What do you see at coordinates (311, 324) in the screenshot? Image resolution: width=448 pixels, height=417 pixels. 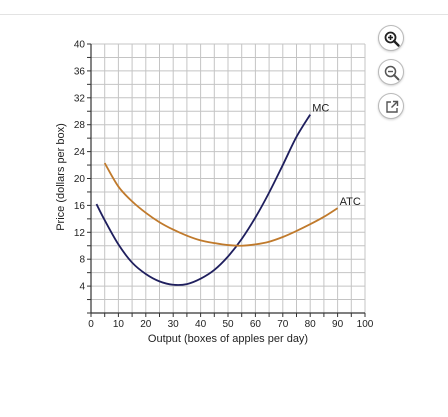 I see `x-tick-label: 80` at bounding box center [311, 324].